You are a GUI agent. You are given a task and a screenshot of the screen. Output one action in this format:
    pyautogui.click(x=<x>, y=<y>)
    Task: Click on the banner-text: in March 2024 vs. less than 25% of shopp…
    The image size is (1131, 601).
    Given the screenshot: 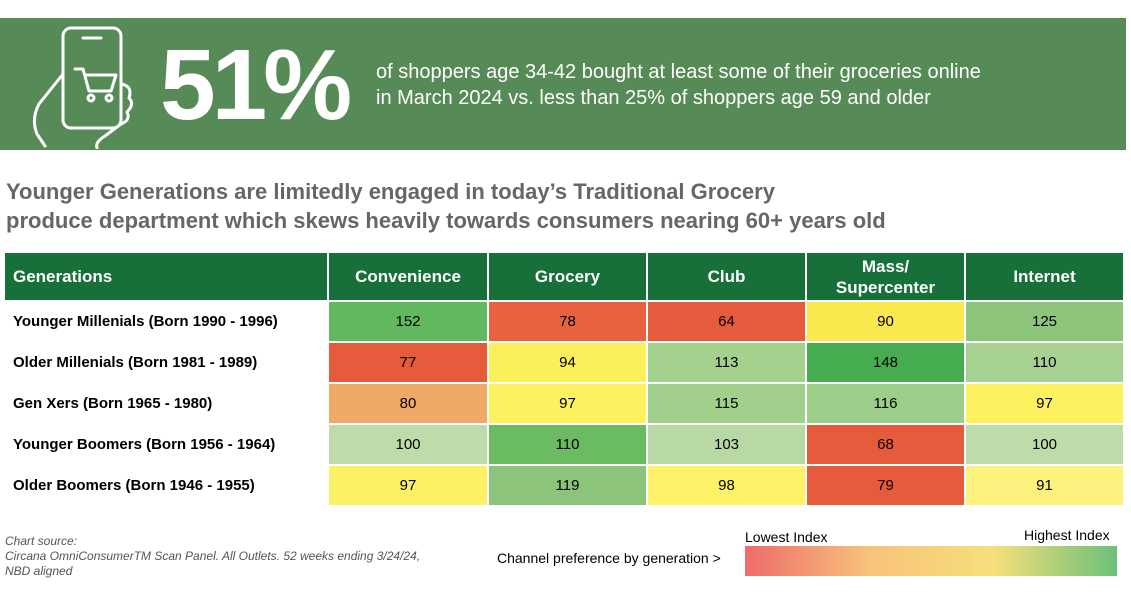 What is the action you would take?
    pyautogui.click(x=653, y=98)
    